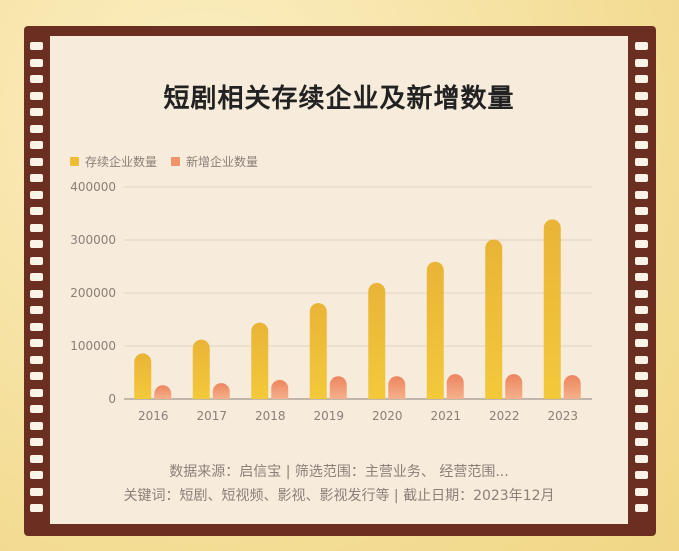  I want to click on legend-label: 新增企业数量, so click(222, 162).